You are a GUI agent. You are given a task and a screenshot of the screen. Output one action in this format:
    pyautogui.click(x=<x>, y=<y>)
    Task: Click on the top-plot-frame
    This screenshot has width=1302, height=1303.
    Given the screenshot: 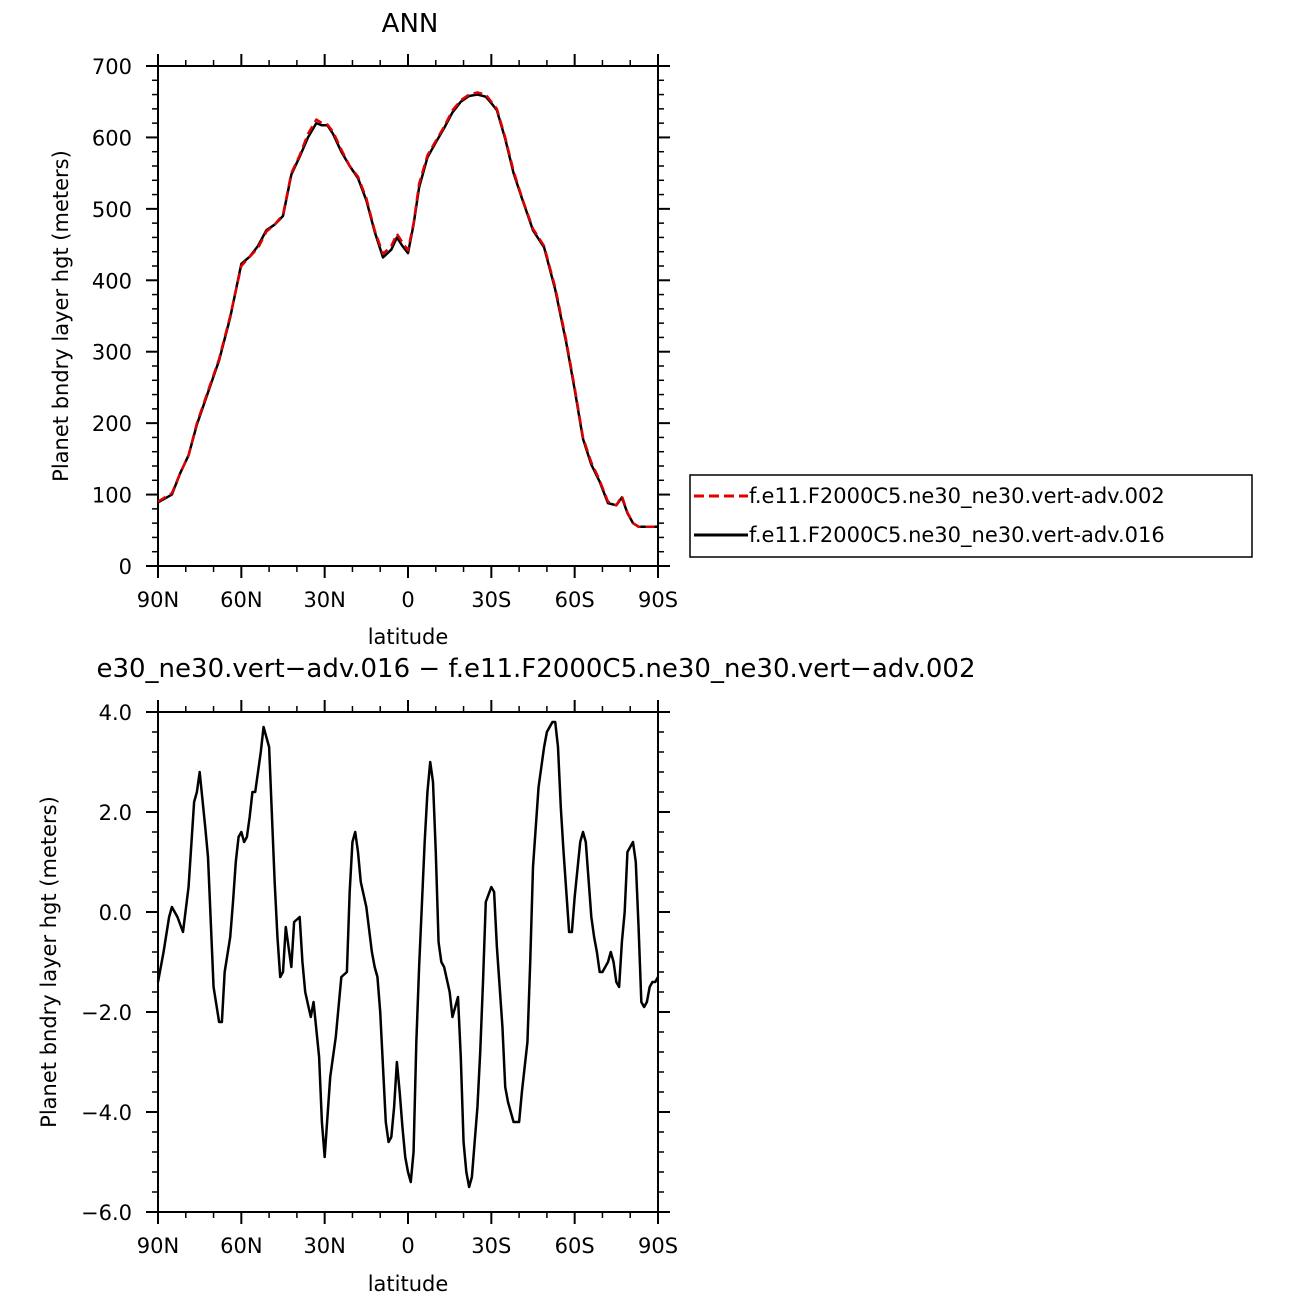 What is the action you would take?
    pyautogui.click(x=408, y=316)
    